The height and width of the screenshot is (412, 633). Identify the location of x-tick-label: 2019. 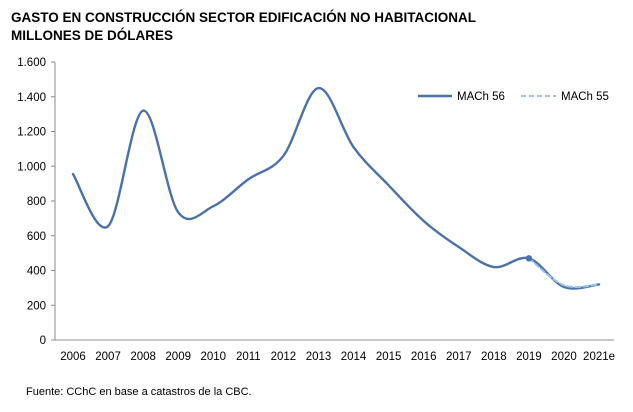
(529, 357).